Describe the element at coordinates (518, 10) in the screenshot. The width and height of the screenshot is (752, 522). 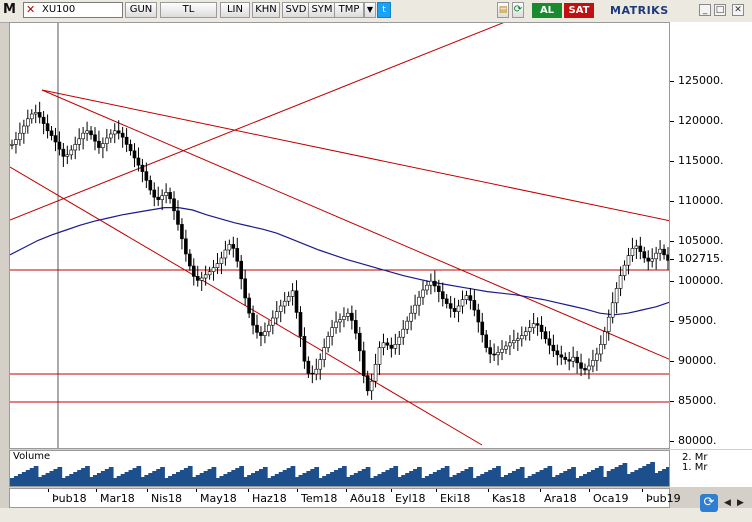
I see `refresh-small-icon: ⟳` at that location.